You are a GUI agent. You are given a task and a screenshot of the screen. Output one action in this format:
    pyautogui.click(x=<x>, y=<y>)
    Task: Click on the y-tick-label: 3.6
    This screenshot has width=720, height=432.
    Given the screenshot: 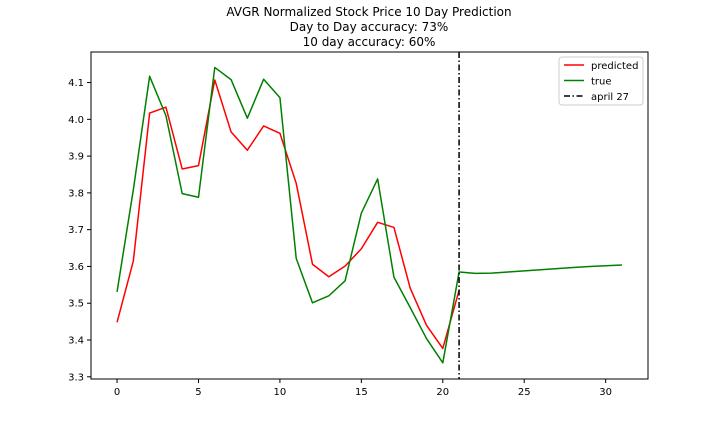 What is the action you would take?
    pyautogui.click(x=76, y=267)
    